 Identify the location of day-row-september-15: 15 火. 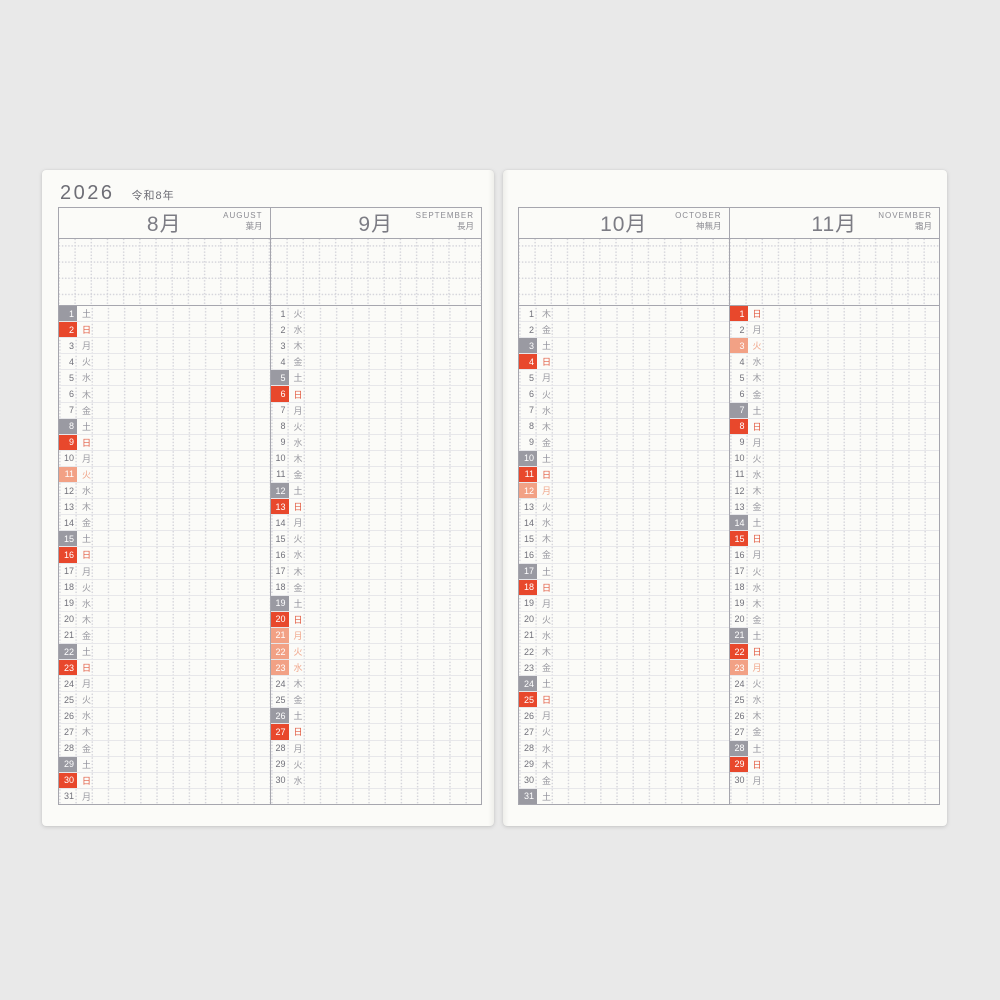
(375, 538).